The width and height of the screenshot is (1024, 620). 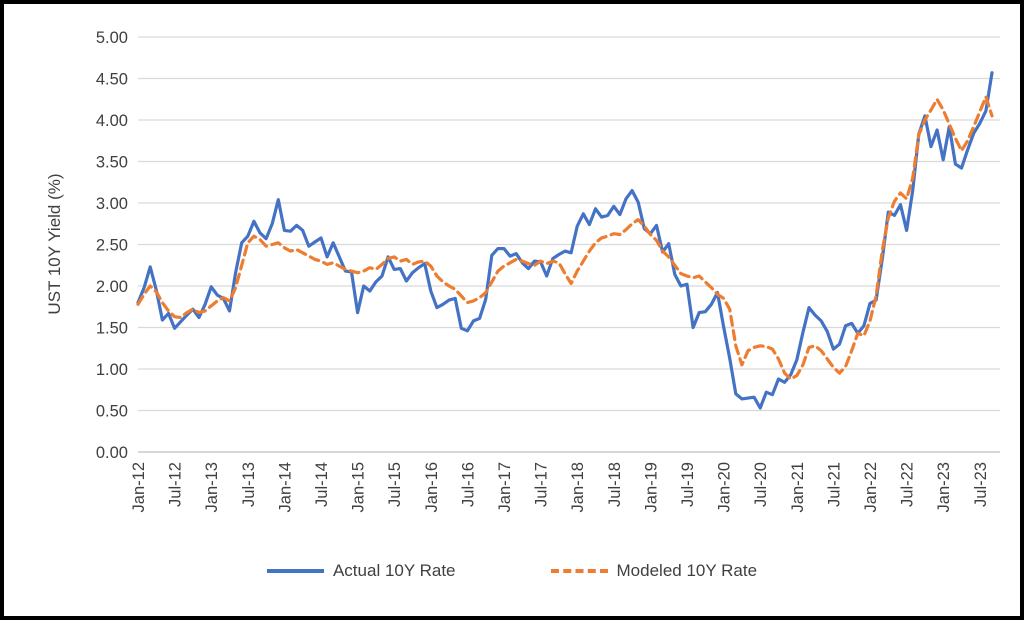 I want to click on y-tick-label: 4.50, so click(x=112, y=80).